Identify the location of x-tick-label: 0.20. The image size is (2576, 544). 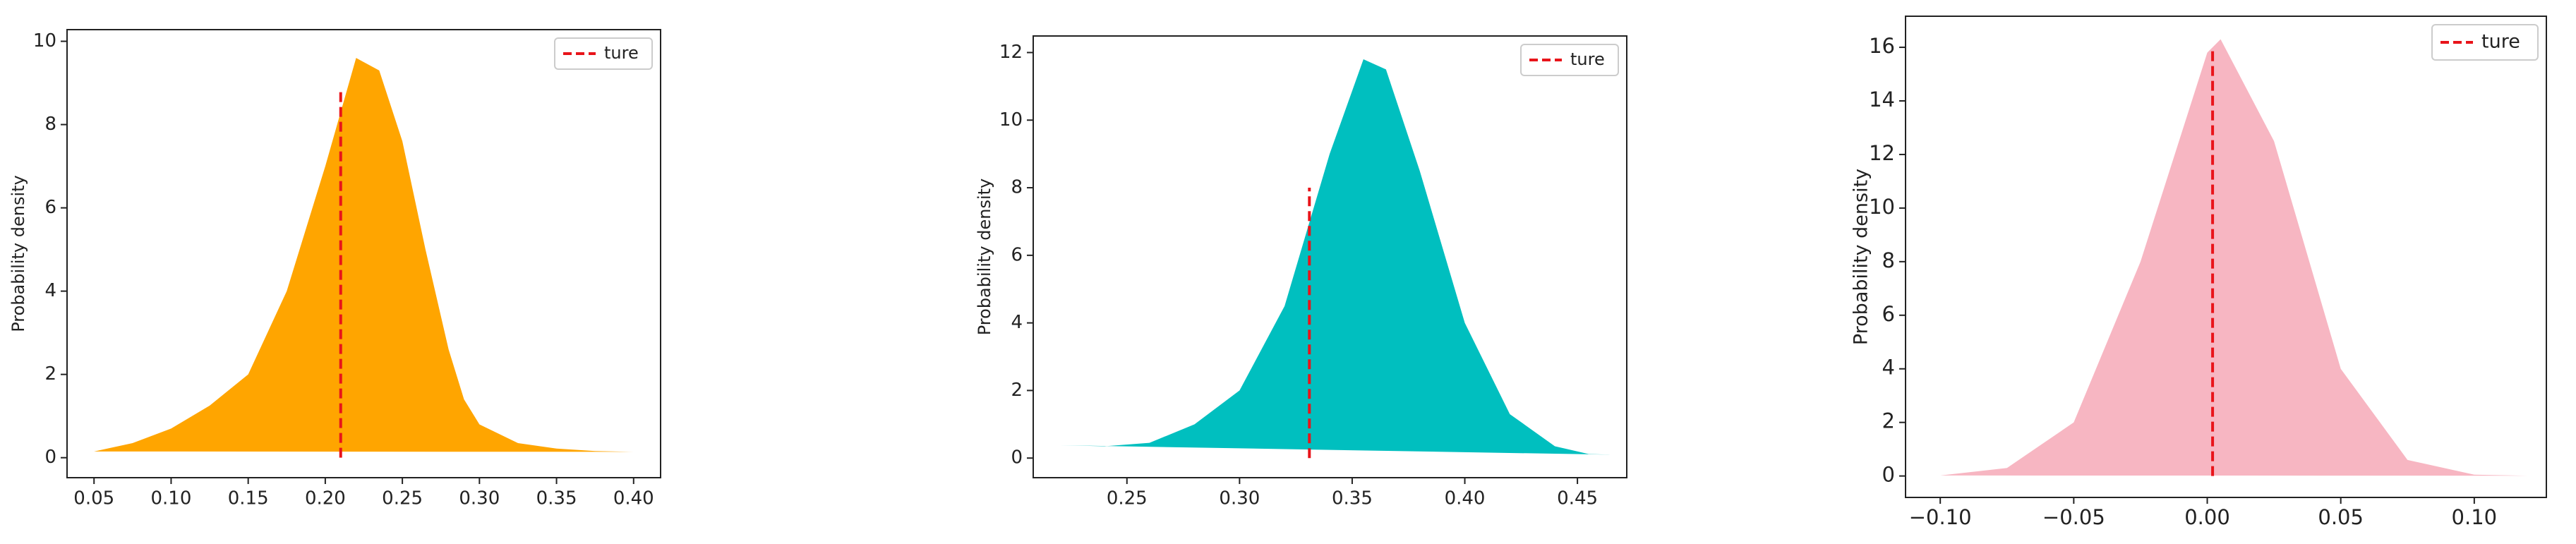
(325, 498).